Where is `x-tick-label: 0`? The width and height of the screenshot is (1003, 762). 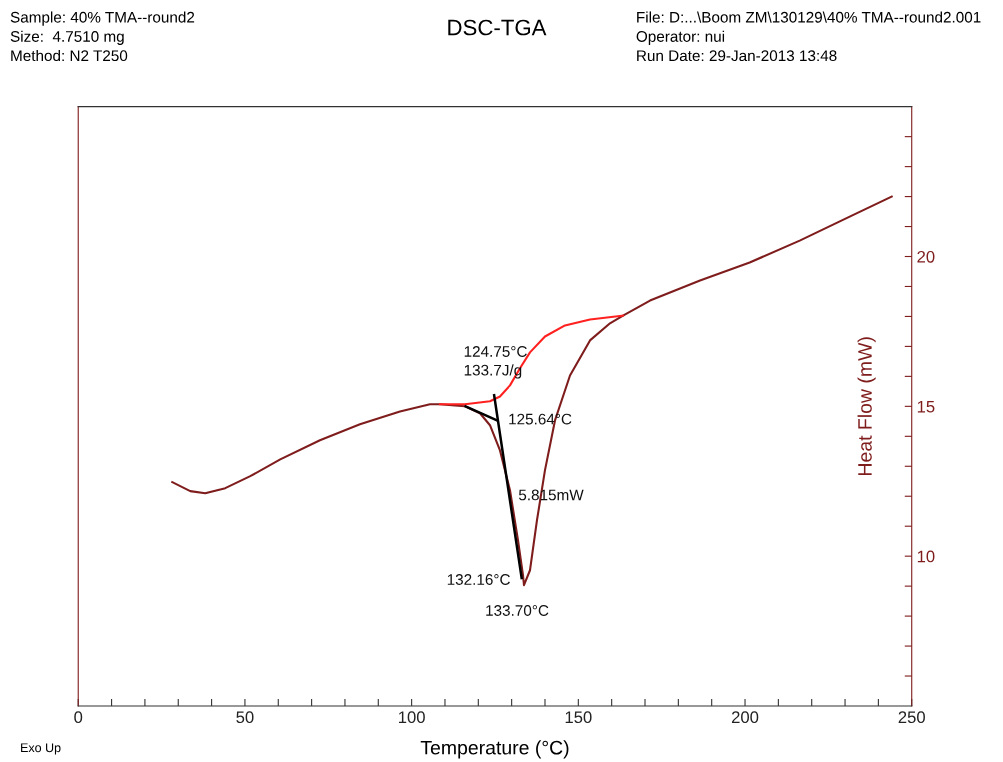 x-tick-label: 0 is located at coordinates (78, 717).